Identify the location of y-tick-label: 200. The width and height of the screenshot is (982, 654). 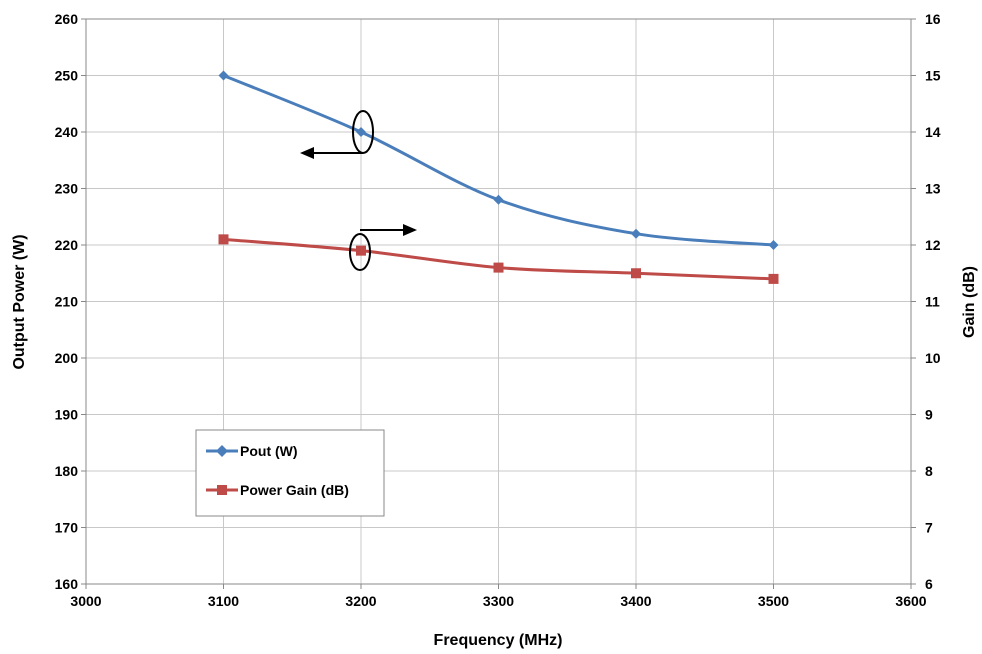
(67, 358).